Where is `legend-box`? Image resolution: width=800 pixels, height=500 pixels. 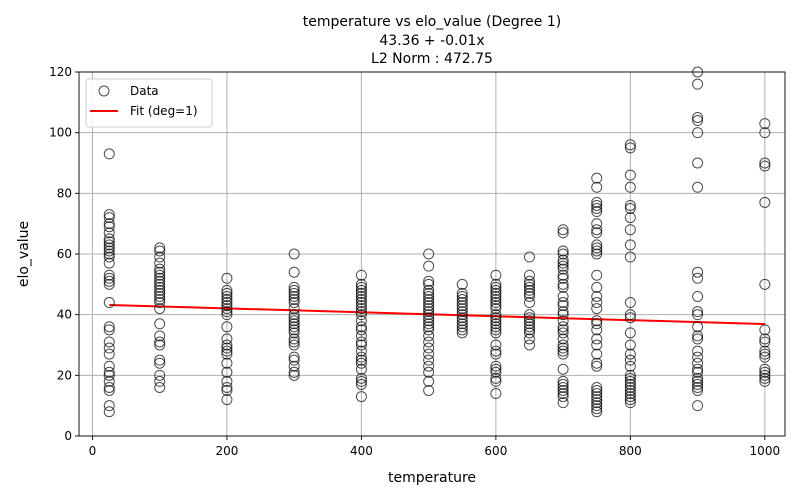 legend-box is located at coordinates (149, 103).